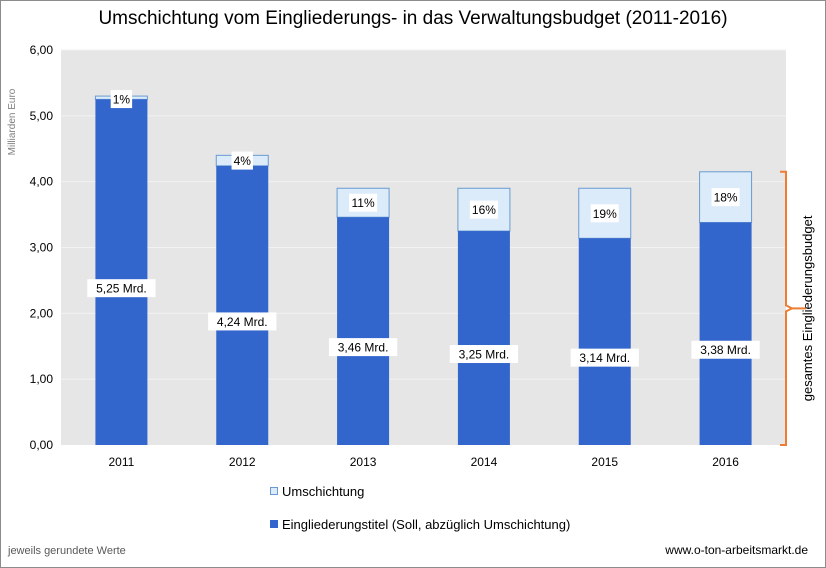  I want to click on legend-label-umschichtung: Umschichtung, so click(323, 491).